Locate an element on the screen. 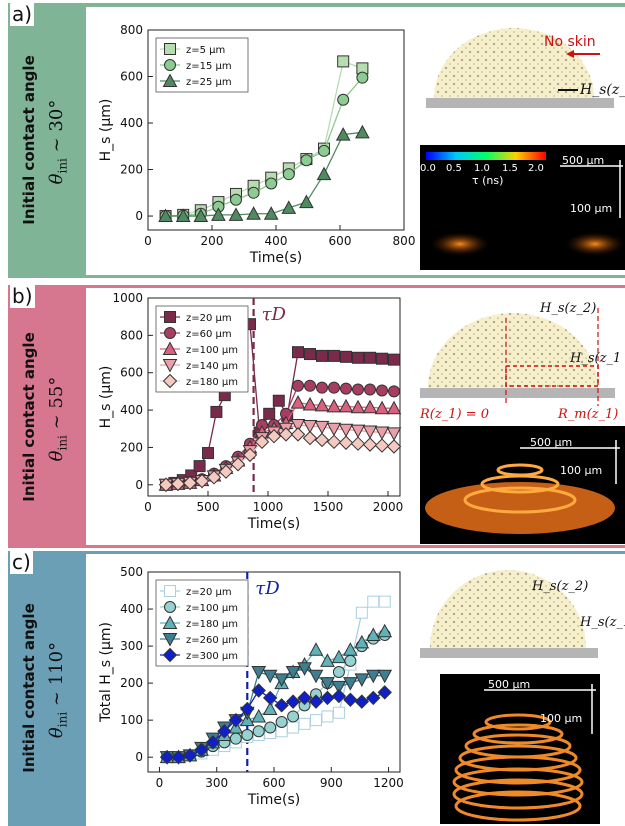 The image size is (625, 826). substrate-bar is located at coordinates (517, 393).